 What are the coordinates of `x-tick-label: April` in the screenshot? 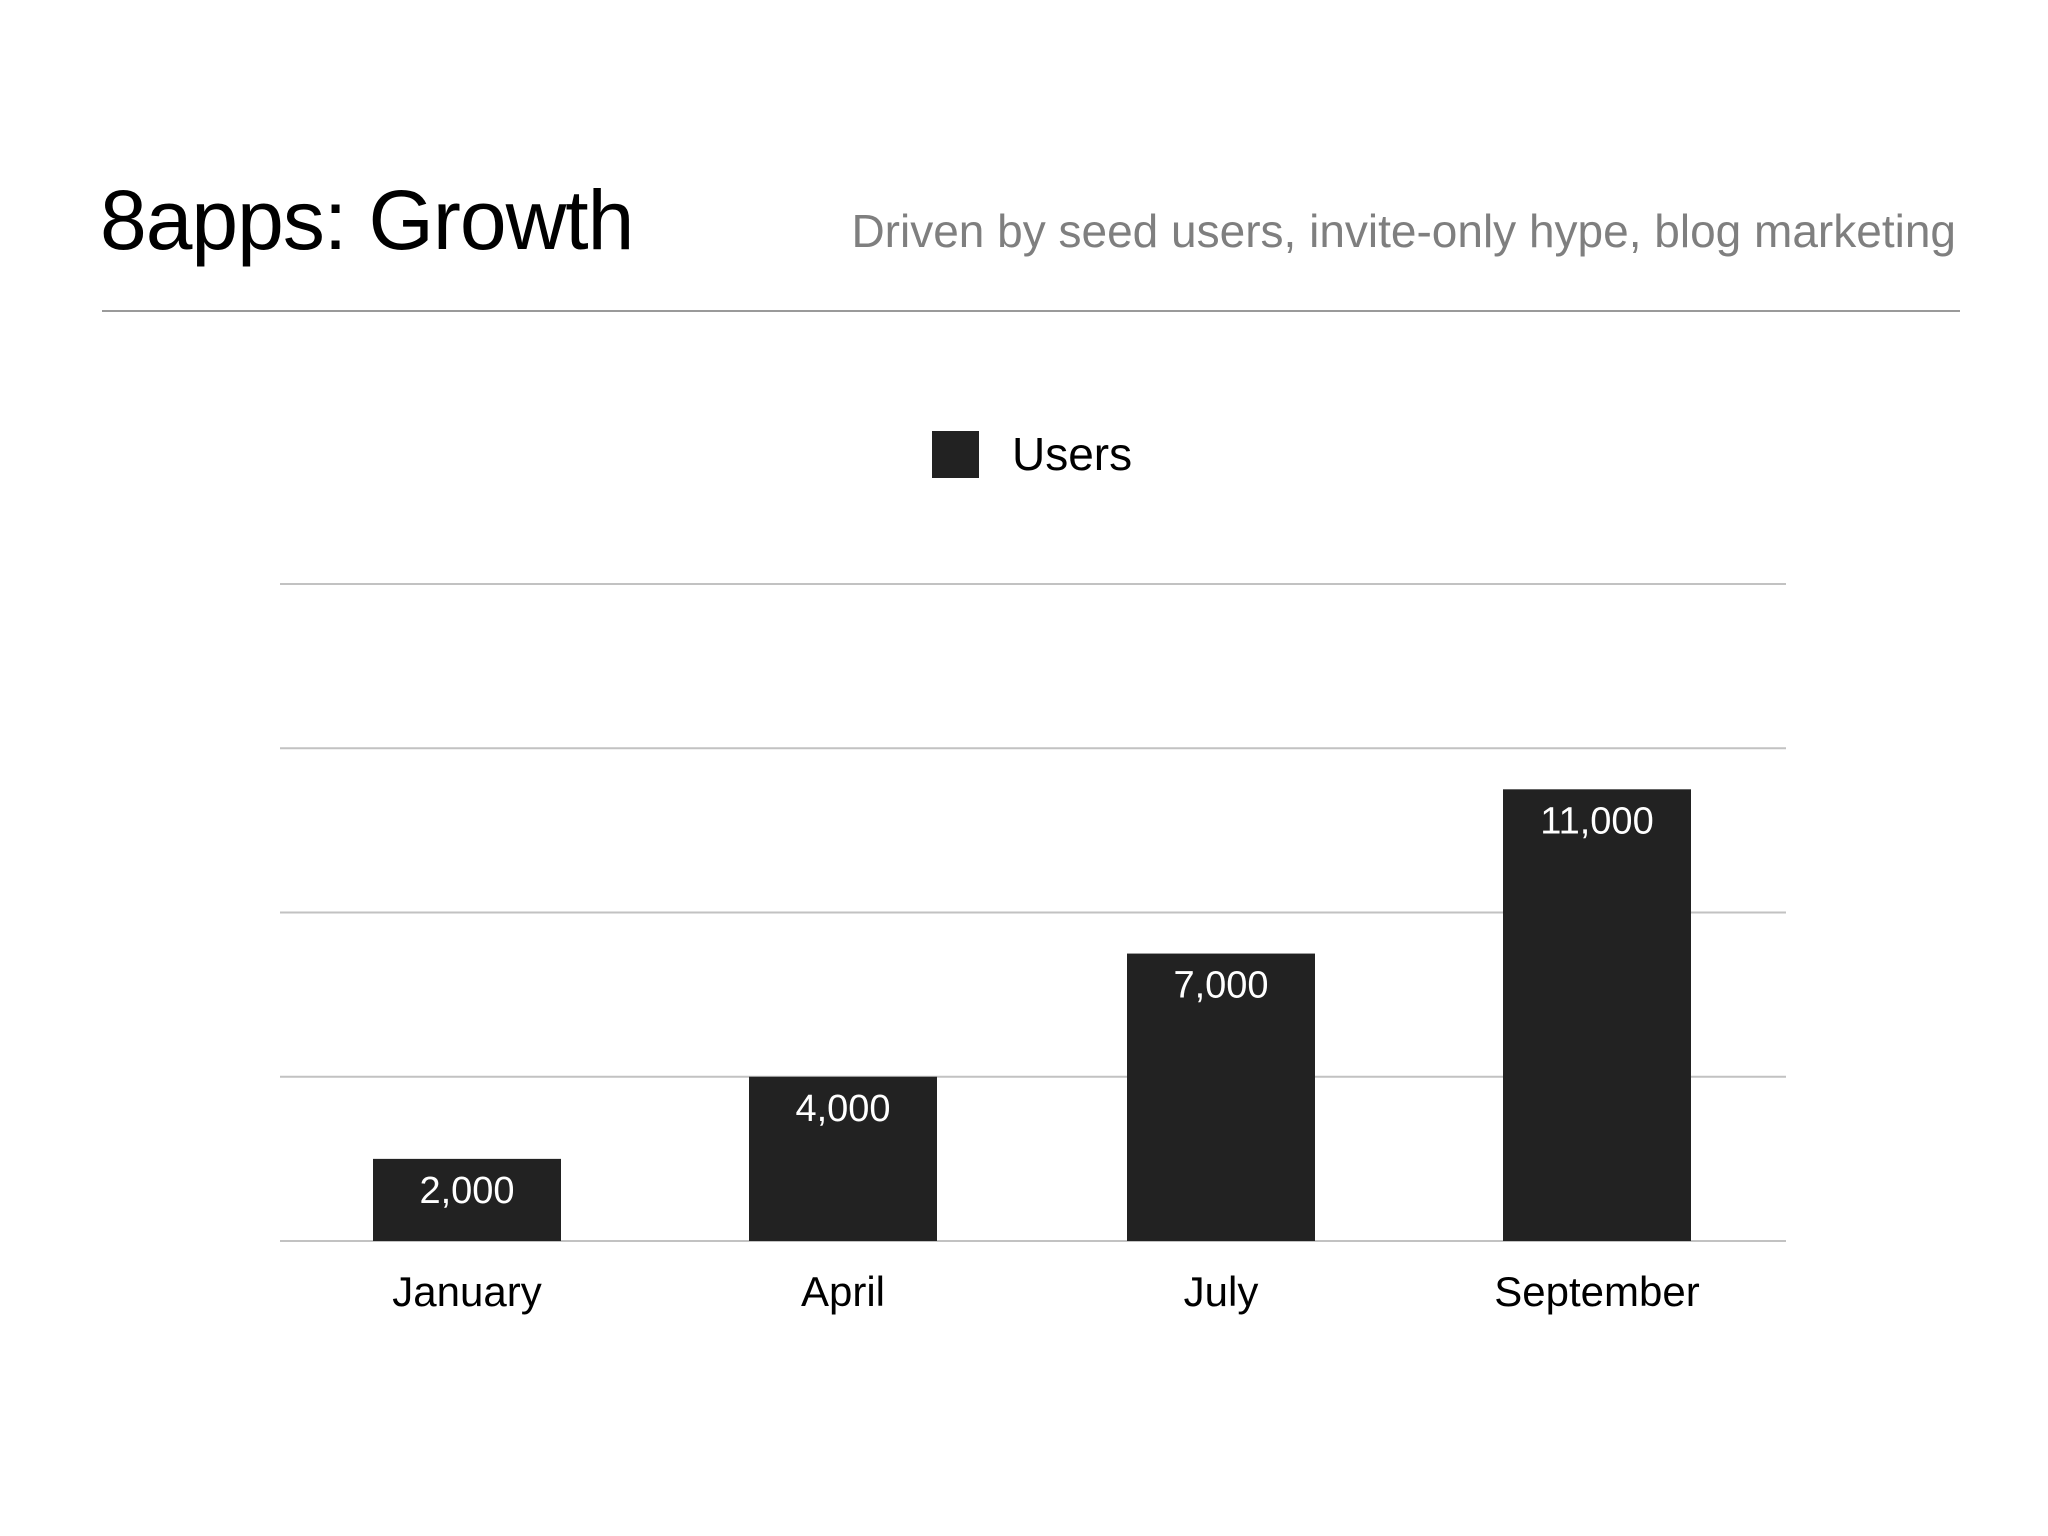 It's located at (843, 1291).